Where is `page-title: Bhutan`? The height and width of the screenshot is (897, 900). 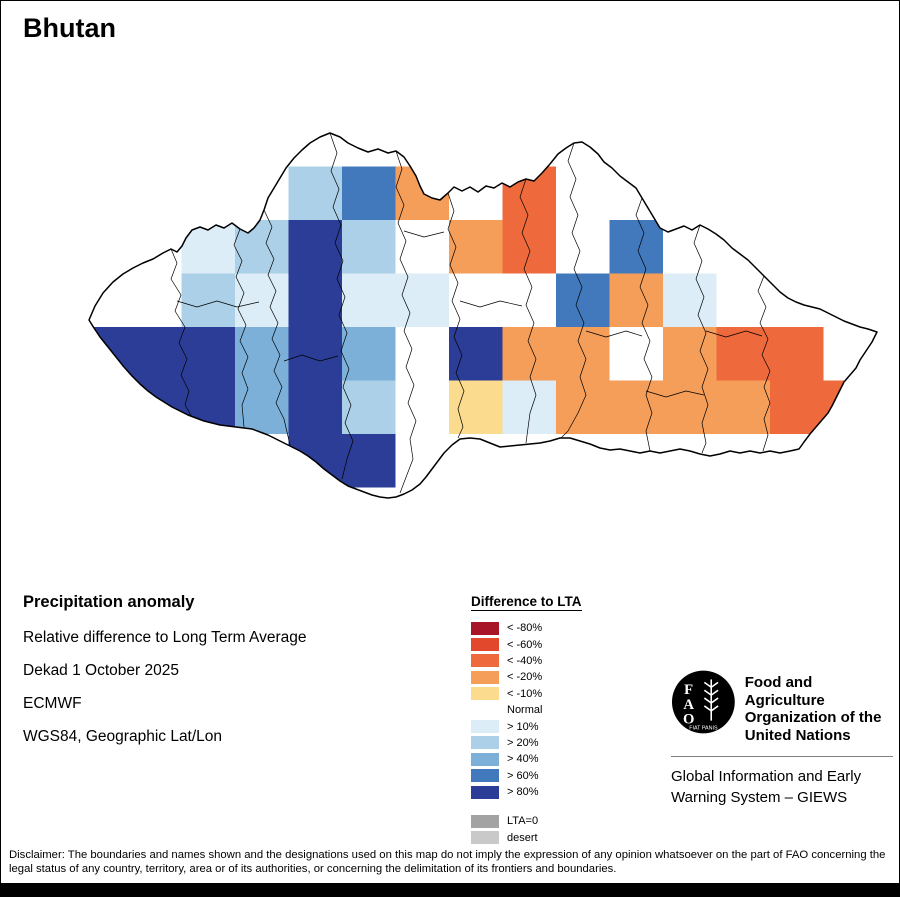 page-title: Bhutan is located at coordinates (69, 28).